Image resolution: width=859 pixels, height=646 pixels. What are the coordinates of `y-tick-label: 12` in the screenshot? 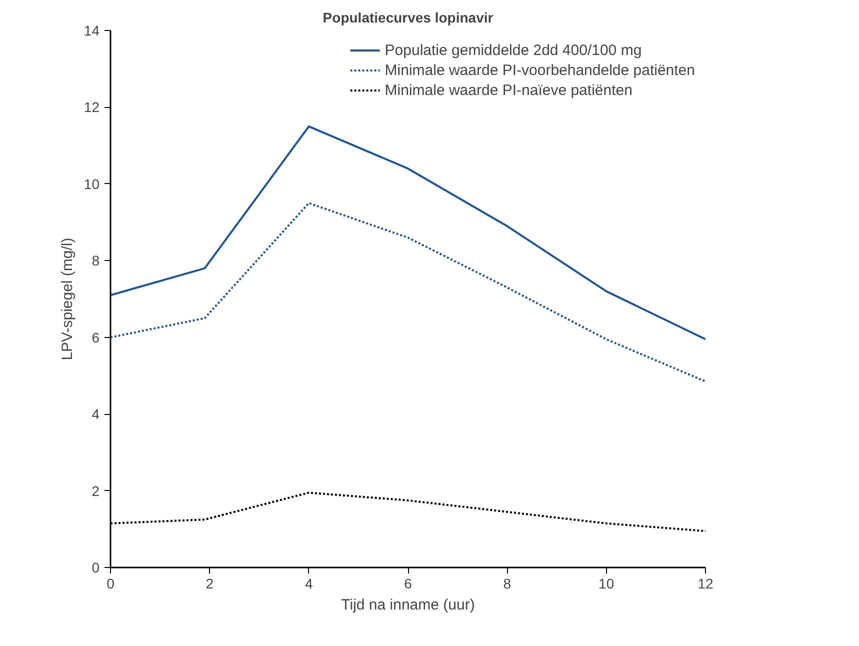 It's located at (92, 107).